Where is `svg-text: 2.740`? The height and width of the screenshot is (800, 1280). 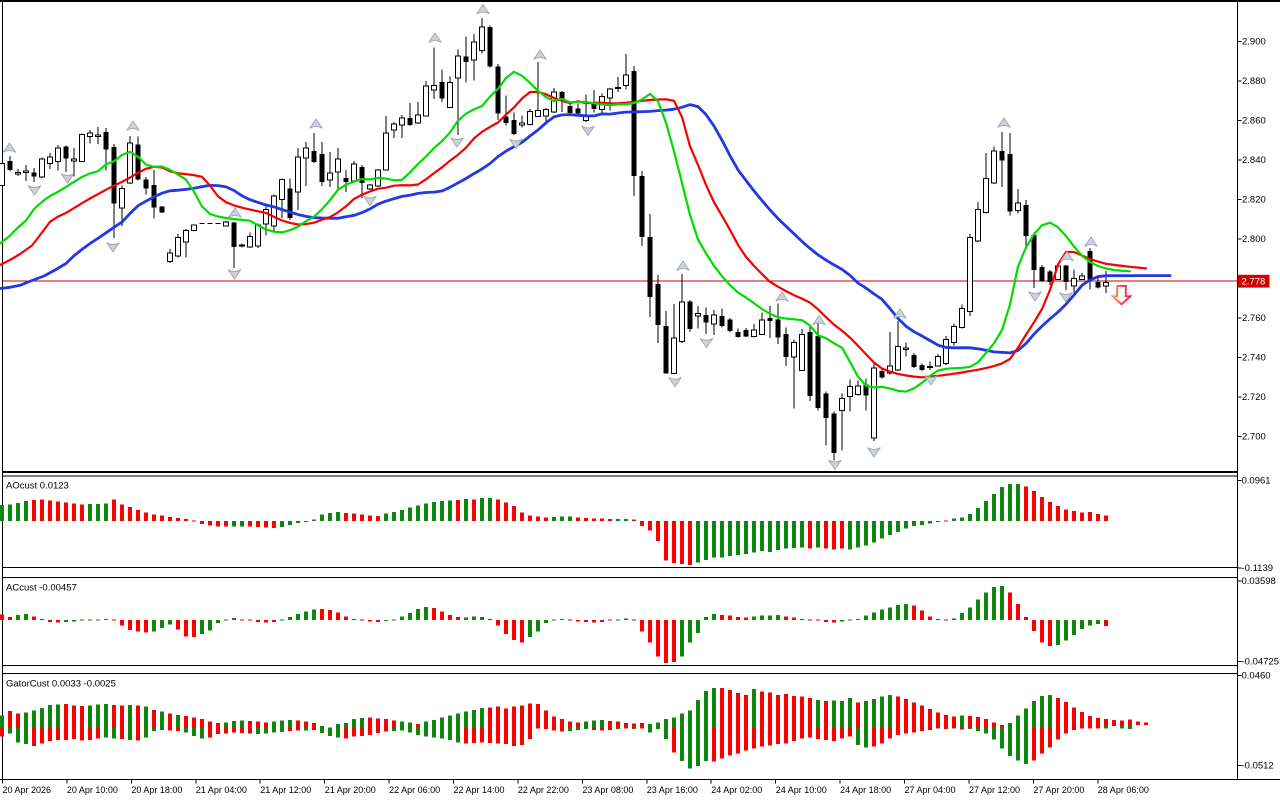
svg-text: 2.740 is located at coordinates (1254, 358).